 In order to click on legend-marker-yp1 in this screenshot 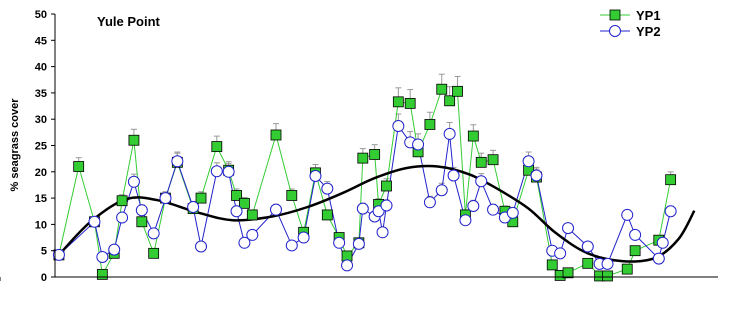, I will do `click(615, 15)`.